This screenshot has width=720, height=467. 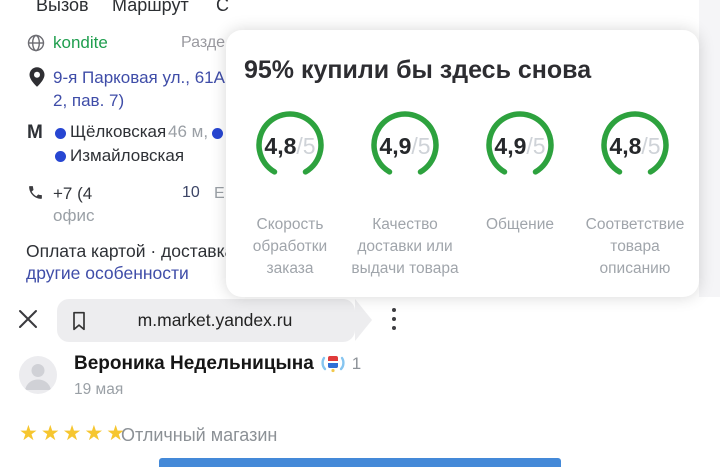 I want to click on metro-distance-1: 46 м,, so click(x=188, y=131).